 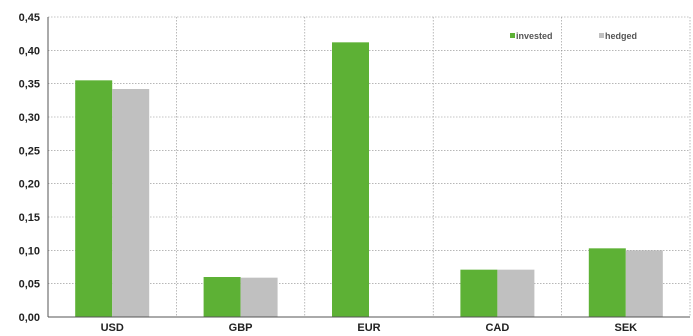 What do you see at coordinates (259, 297) in the screenshot?
I see `bar-hedged-gbp` at bounding box center [259, 297].